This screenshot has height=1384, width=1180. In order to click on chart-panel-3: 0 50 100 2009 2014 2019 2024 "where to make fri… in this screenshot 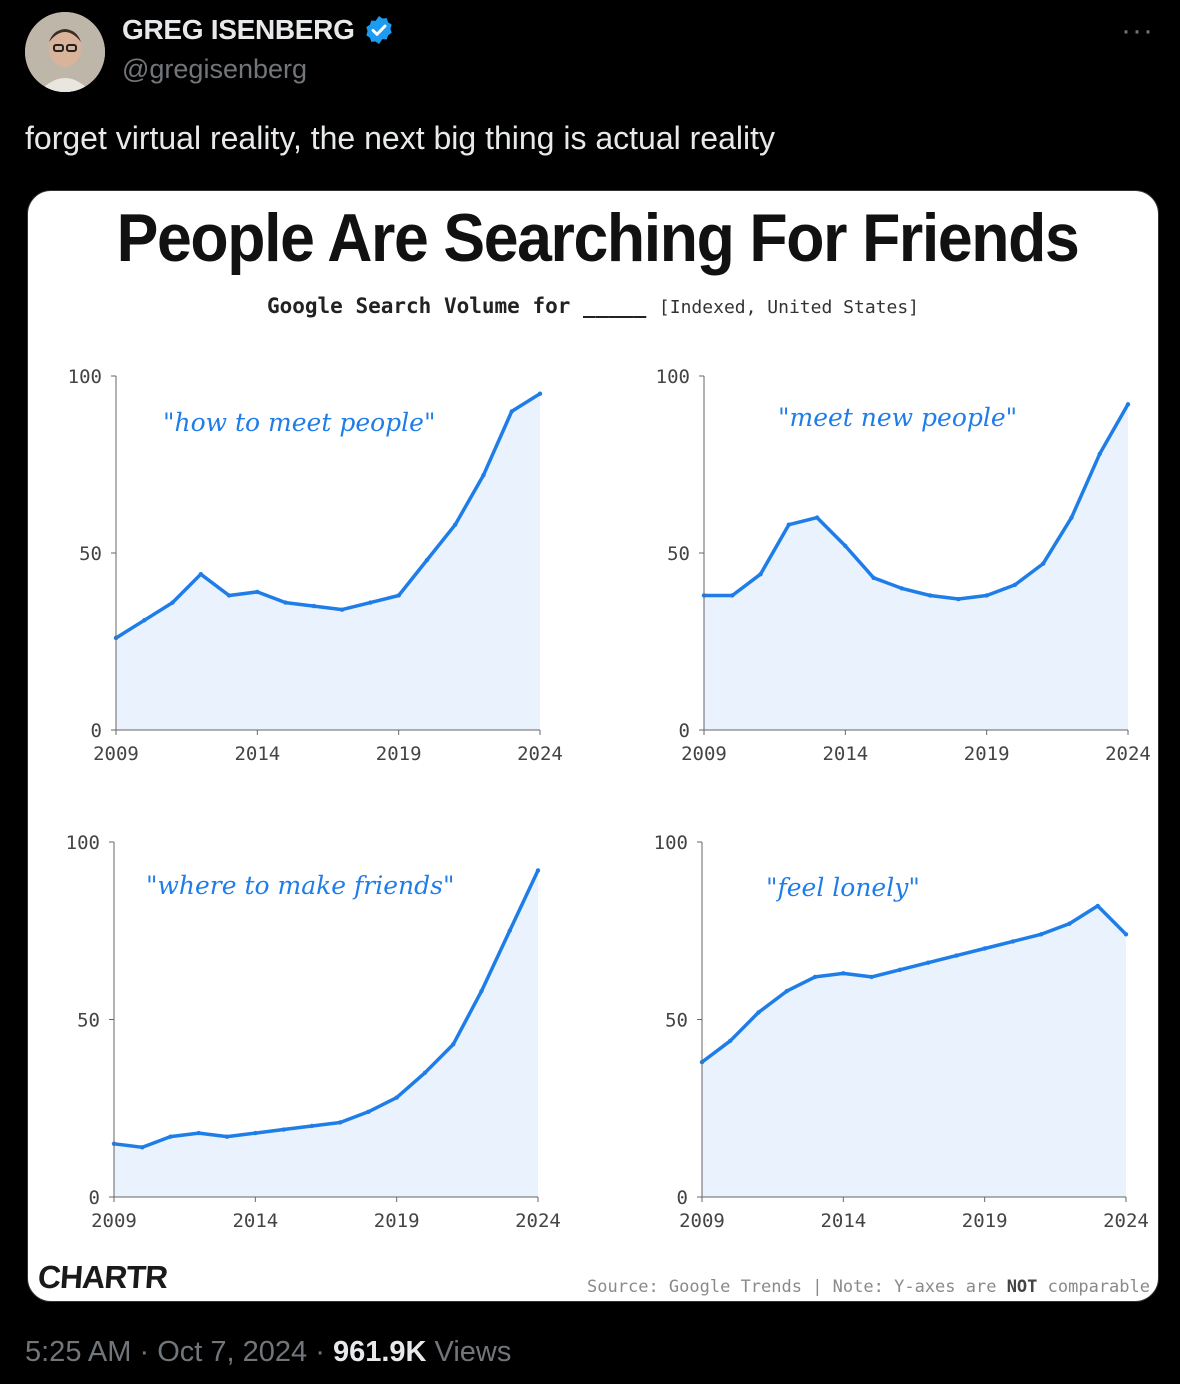, I will do `click(313, 1032)`.